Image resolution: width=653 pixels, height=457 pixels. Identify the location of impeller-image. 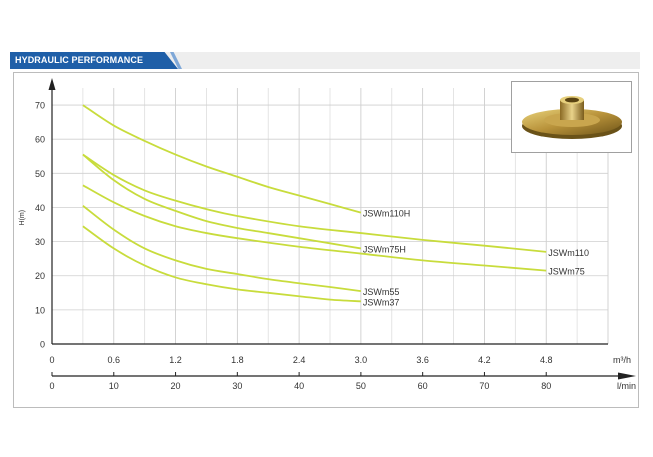
(571, 117).